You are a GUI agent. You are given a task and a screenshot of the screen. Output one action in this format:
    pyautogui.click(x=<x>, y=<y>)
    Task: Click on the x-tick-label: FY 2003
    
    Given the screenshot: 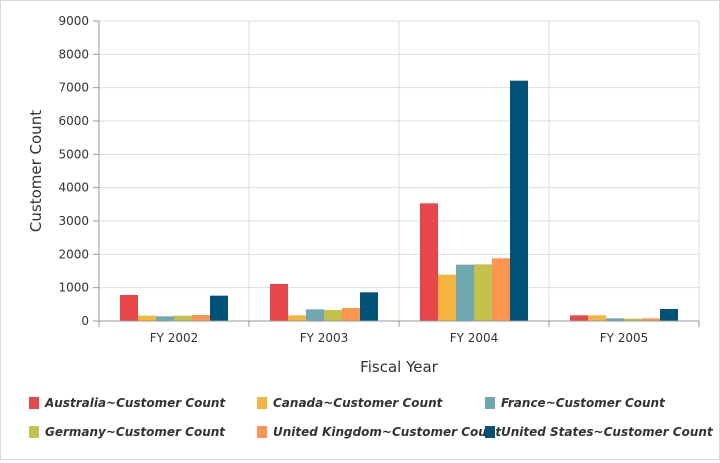 What is the action you would take?
    pyautogui.click(x=324, y=338)
    